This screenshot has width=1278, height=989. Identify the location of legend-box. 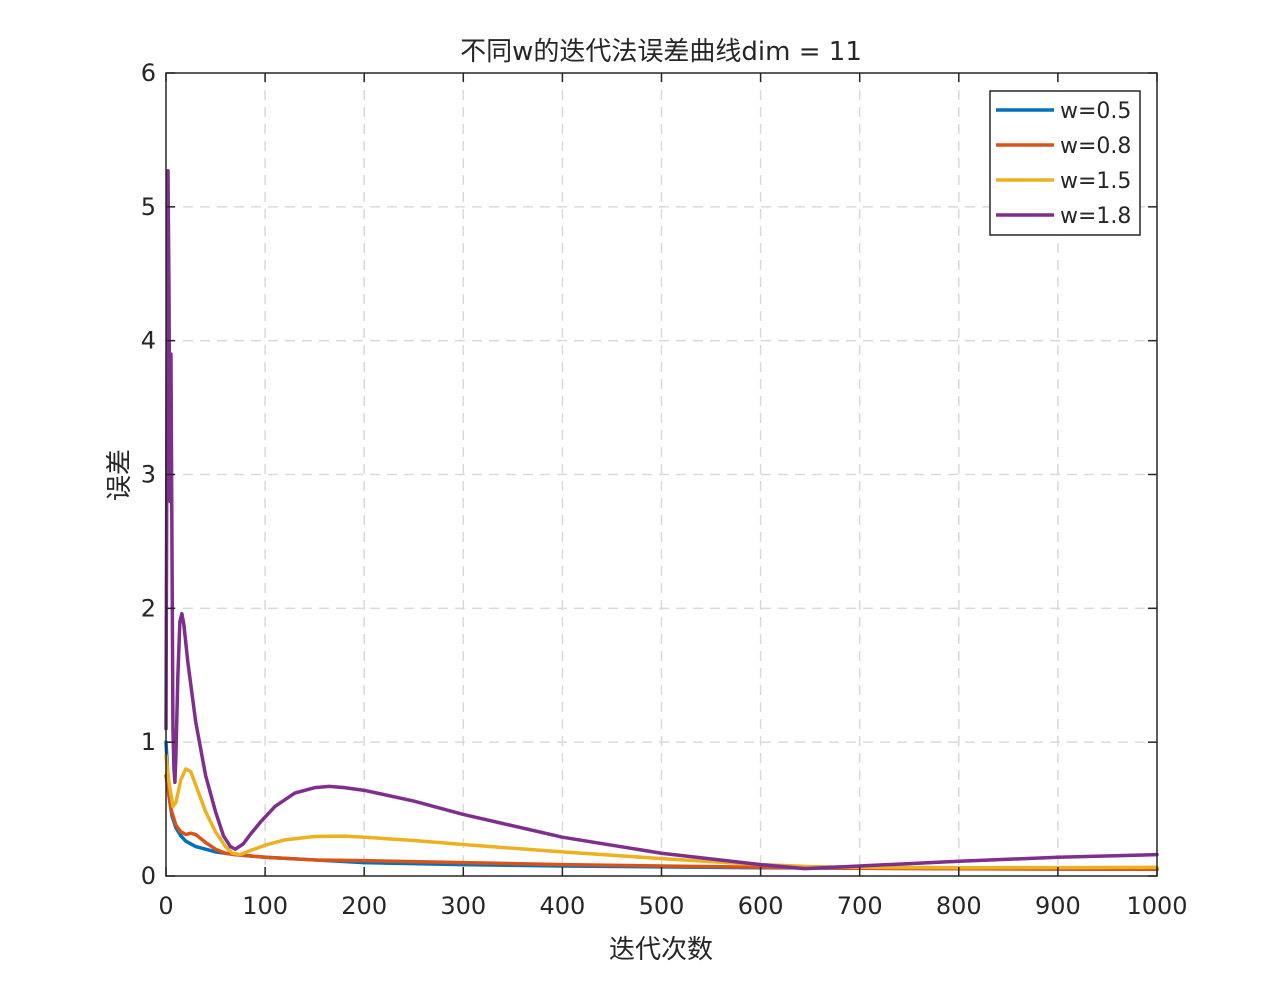
(1065, 163).